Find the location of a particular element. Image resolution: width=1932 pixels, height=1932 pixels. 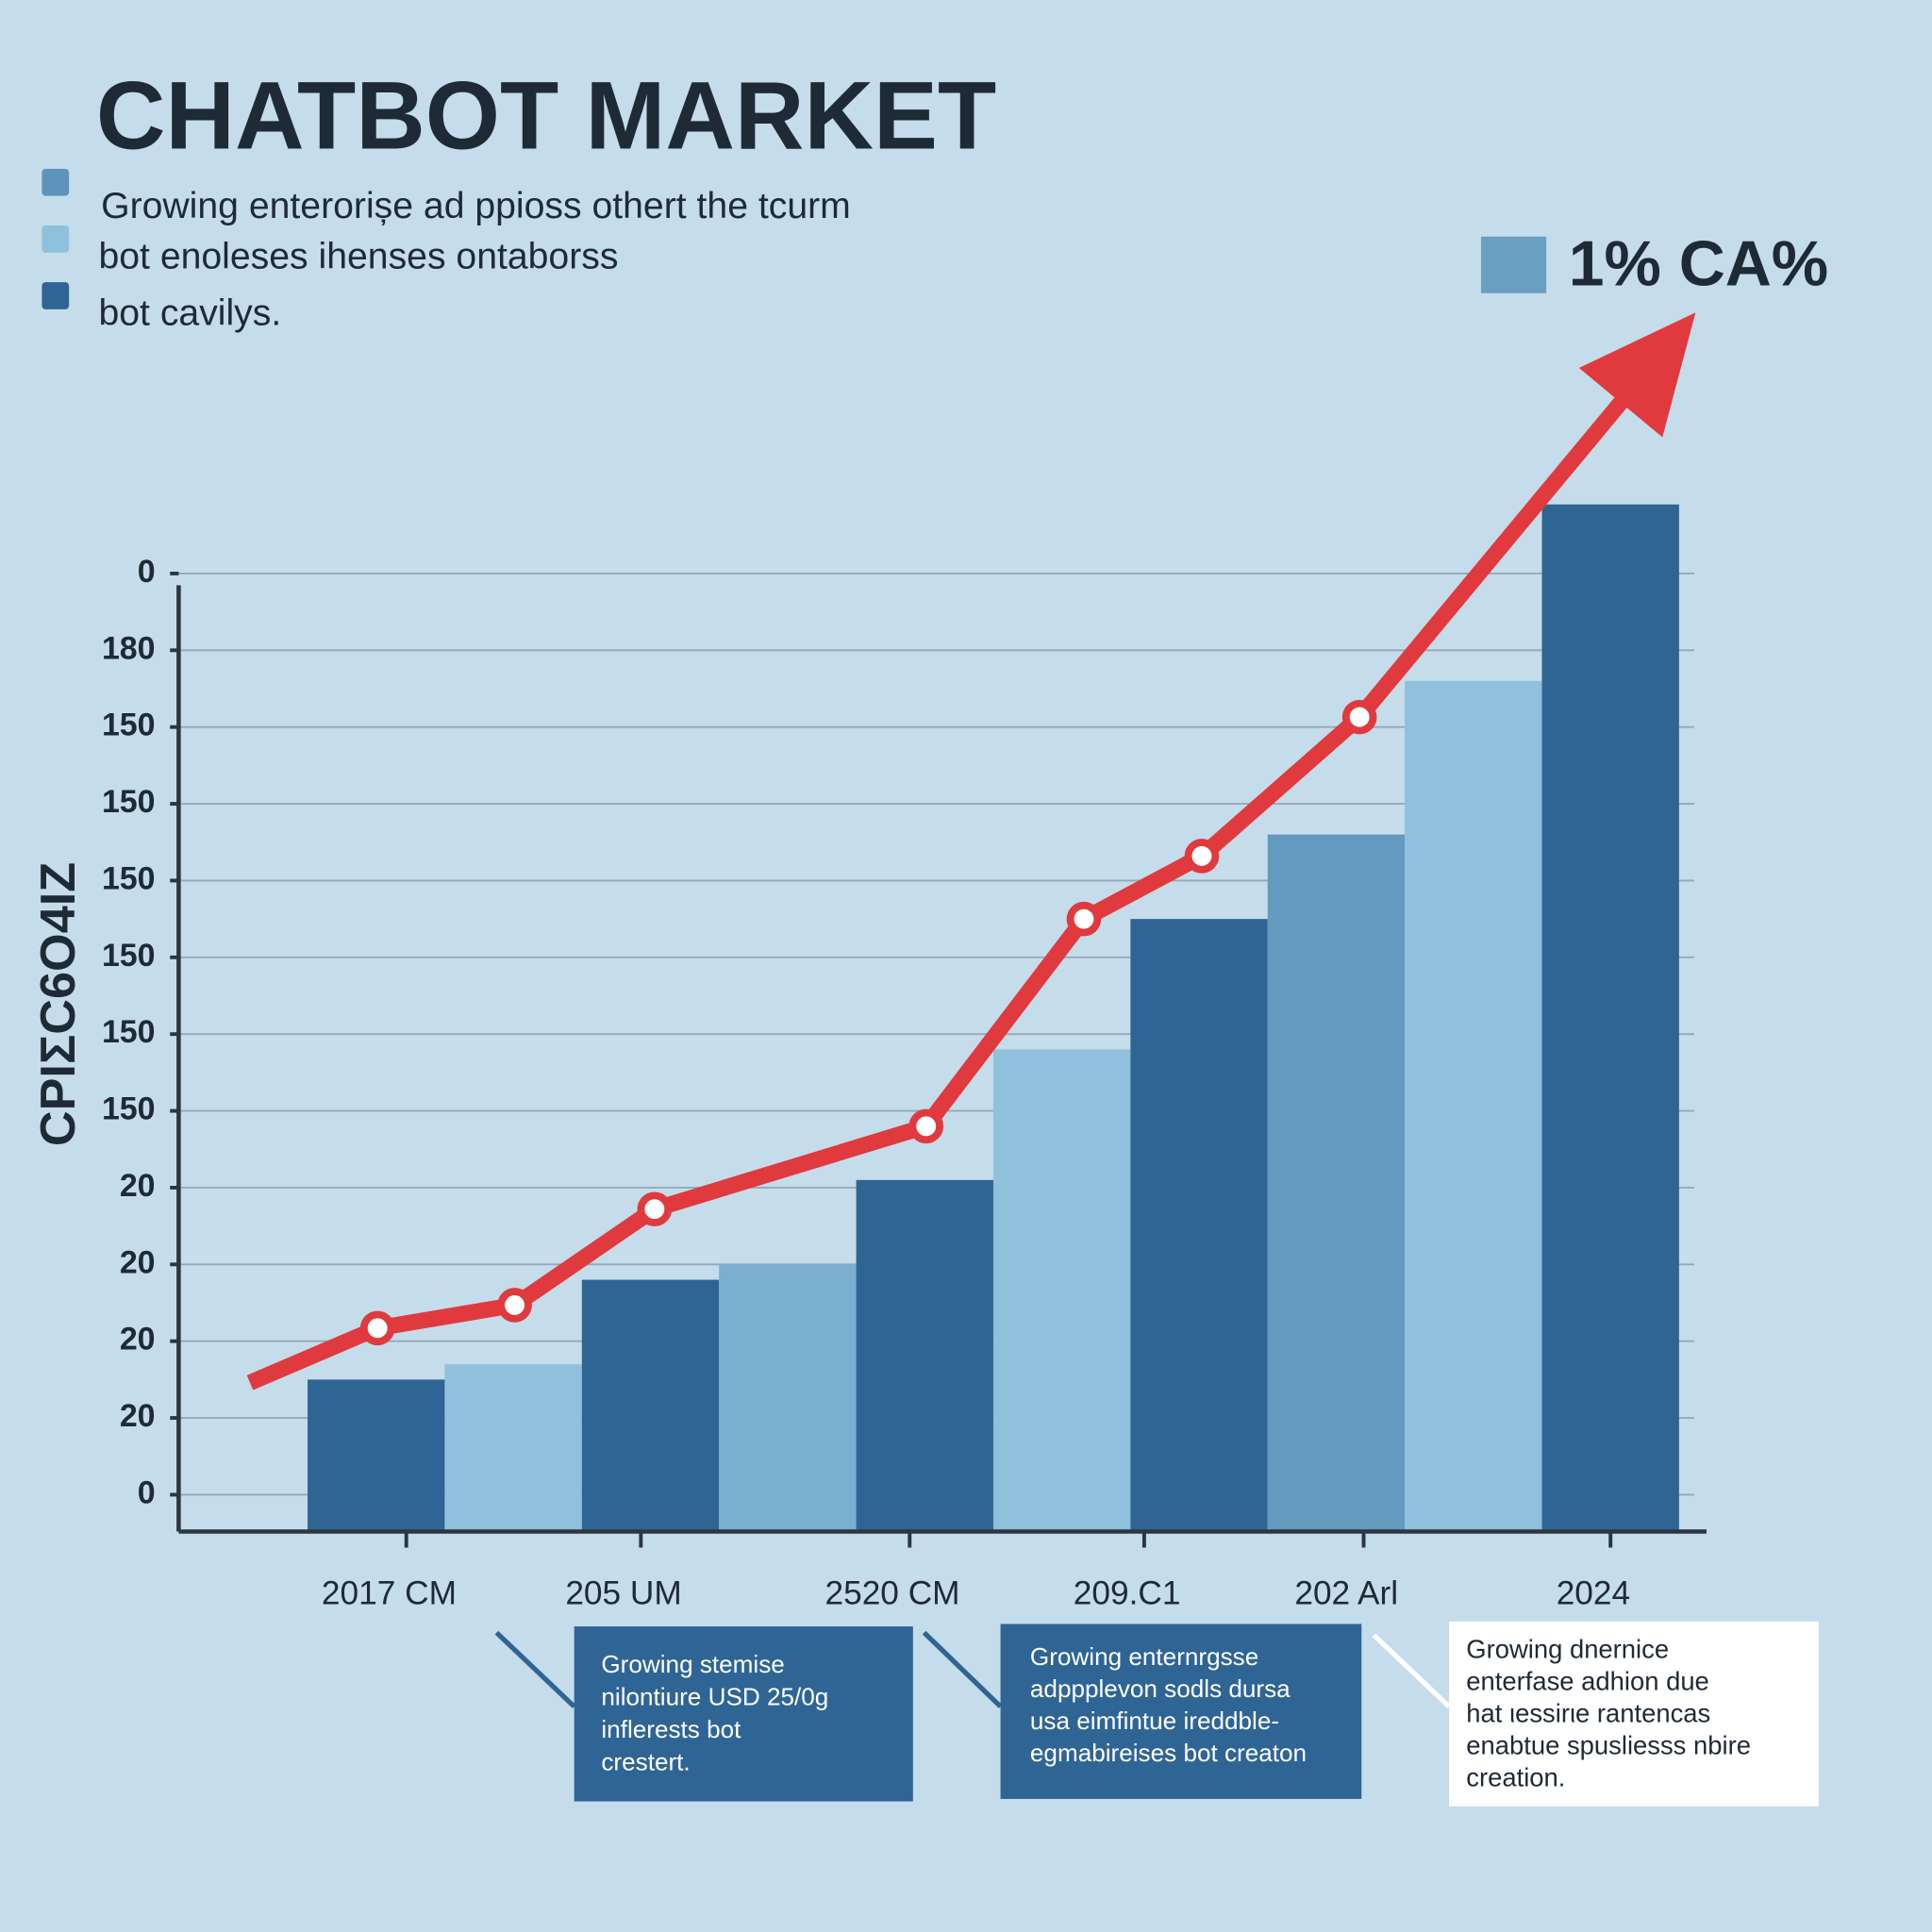

x-tick-label: 209.C1 is located at coordinates (1128, 1594).